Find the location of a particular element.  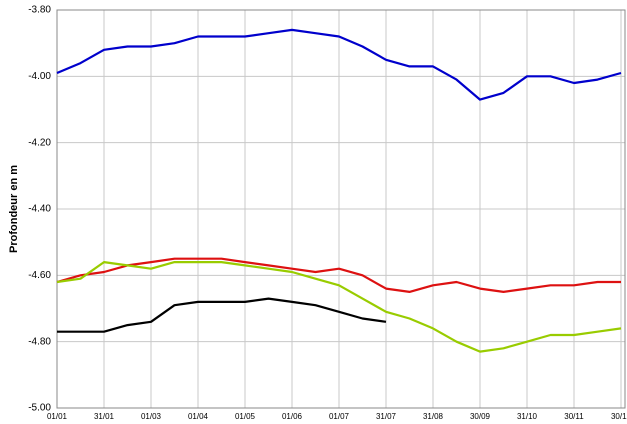

y-tick-label: -3.80 is located at coordinates (39, 10).